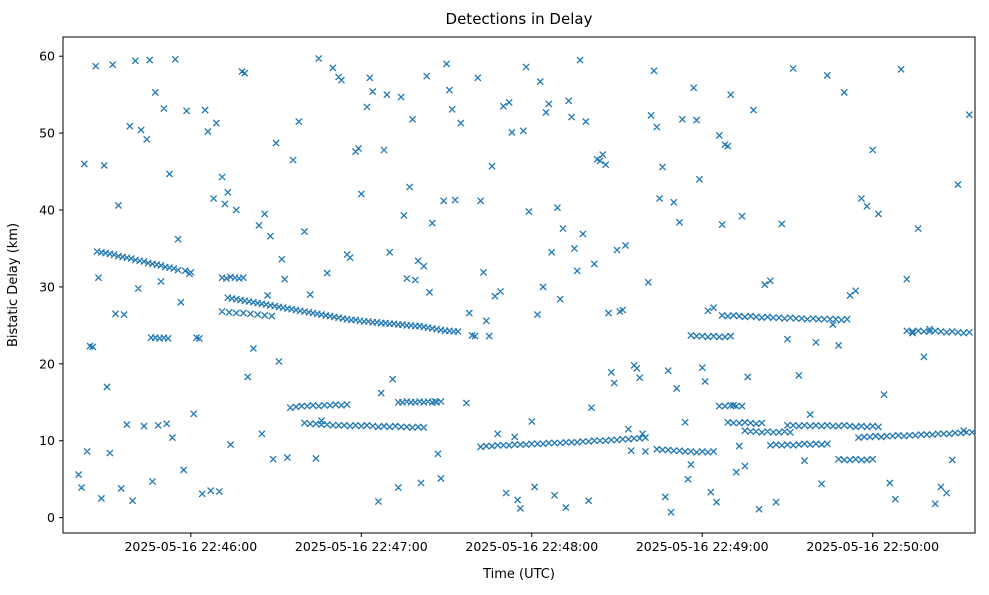  What do you see at coordinates (51, 517) in the screenshot?
I see `y-tick-label: 0` at bounding box center [51, 517].